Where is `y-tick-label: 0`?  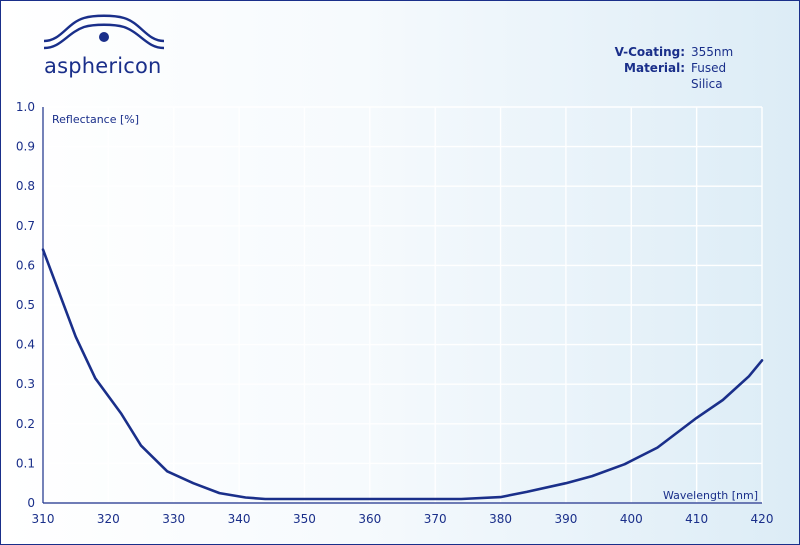 y-tick-label: 0 is located at coordinates (31, 503).